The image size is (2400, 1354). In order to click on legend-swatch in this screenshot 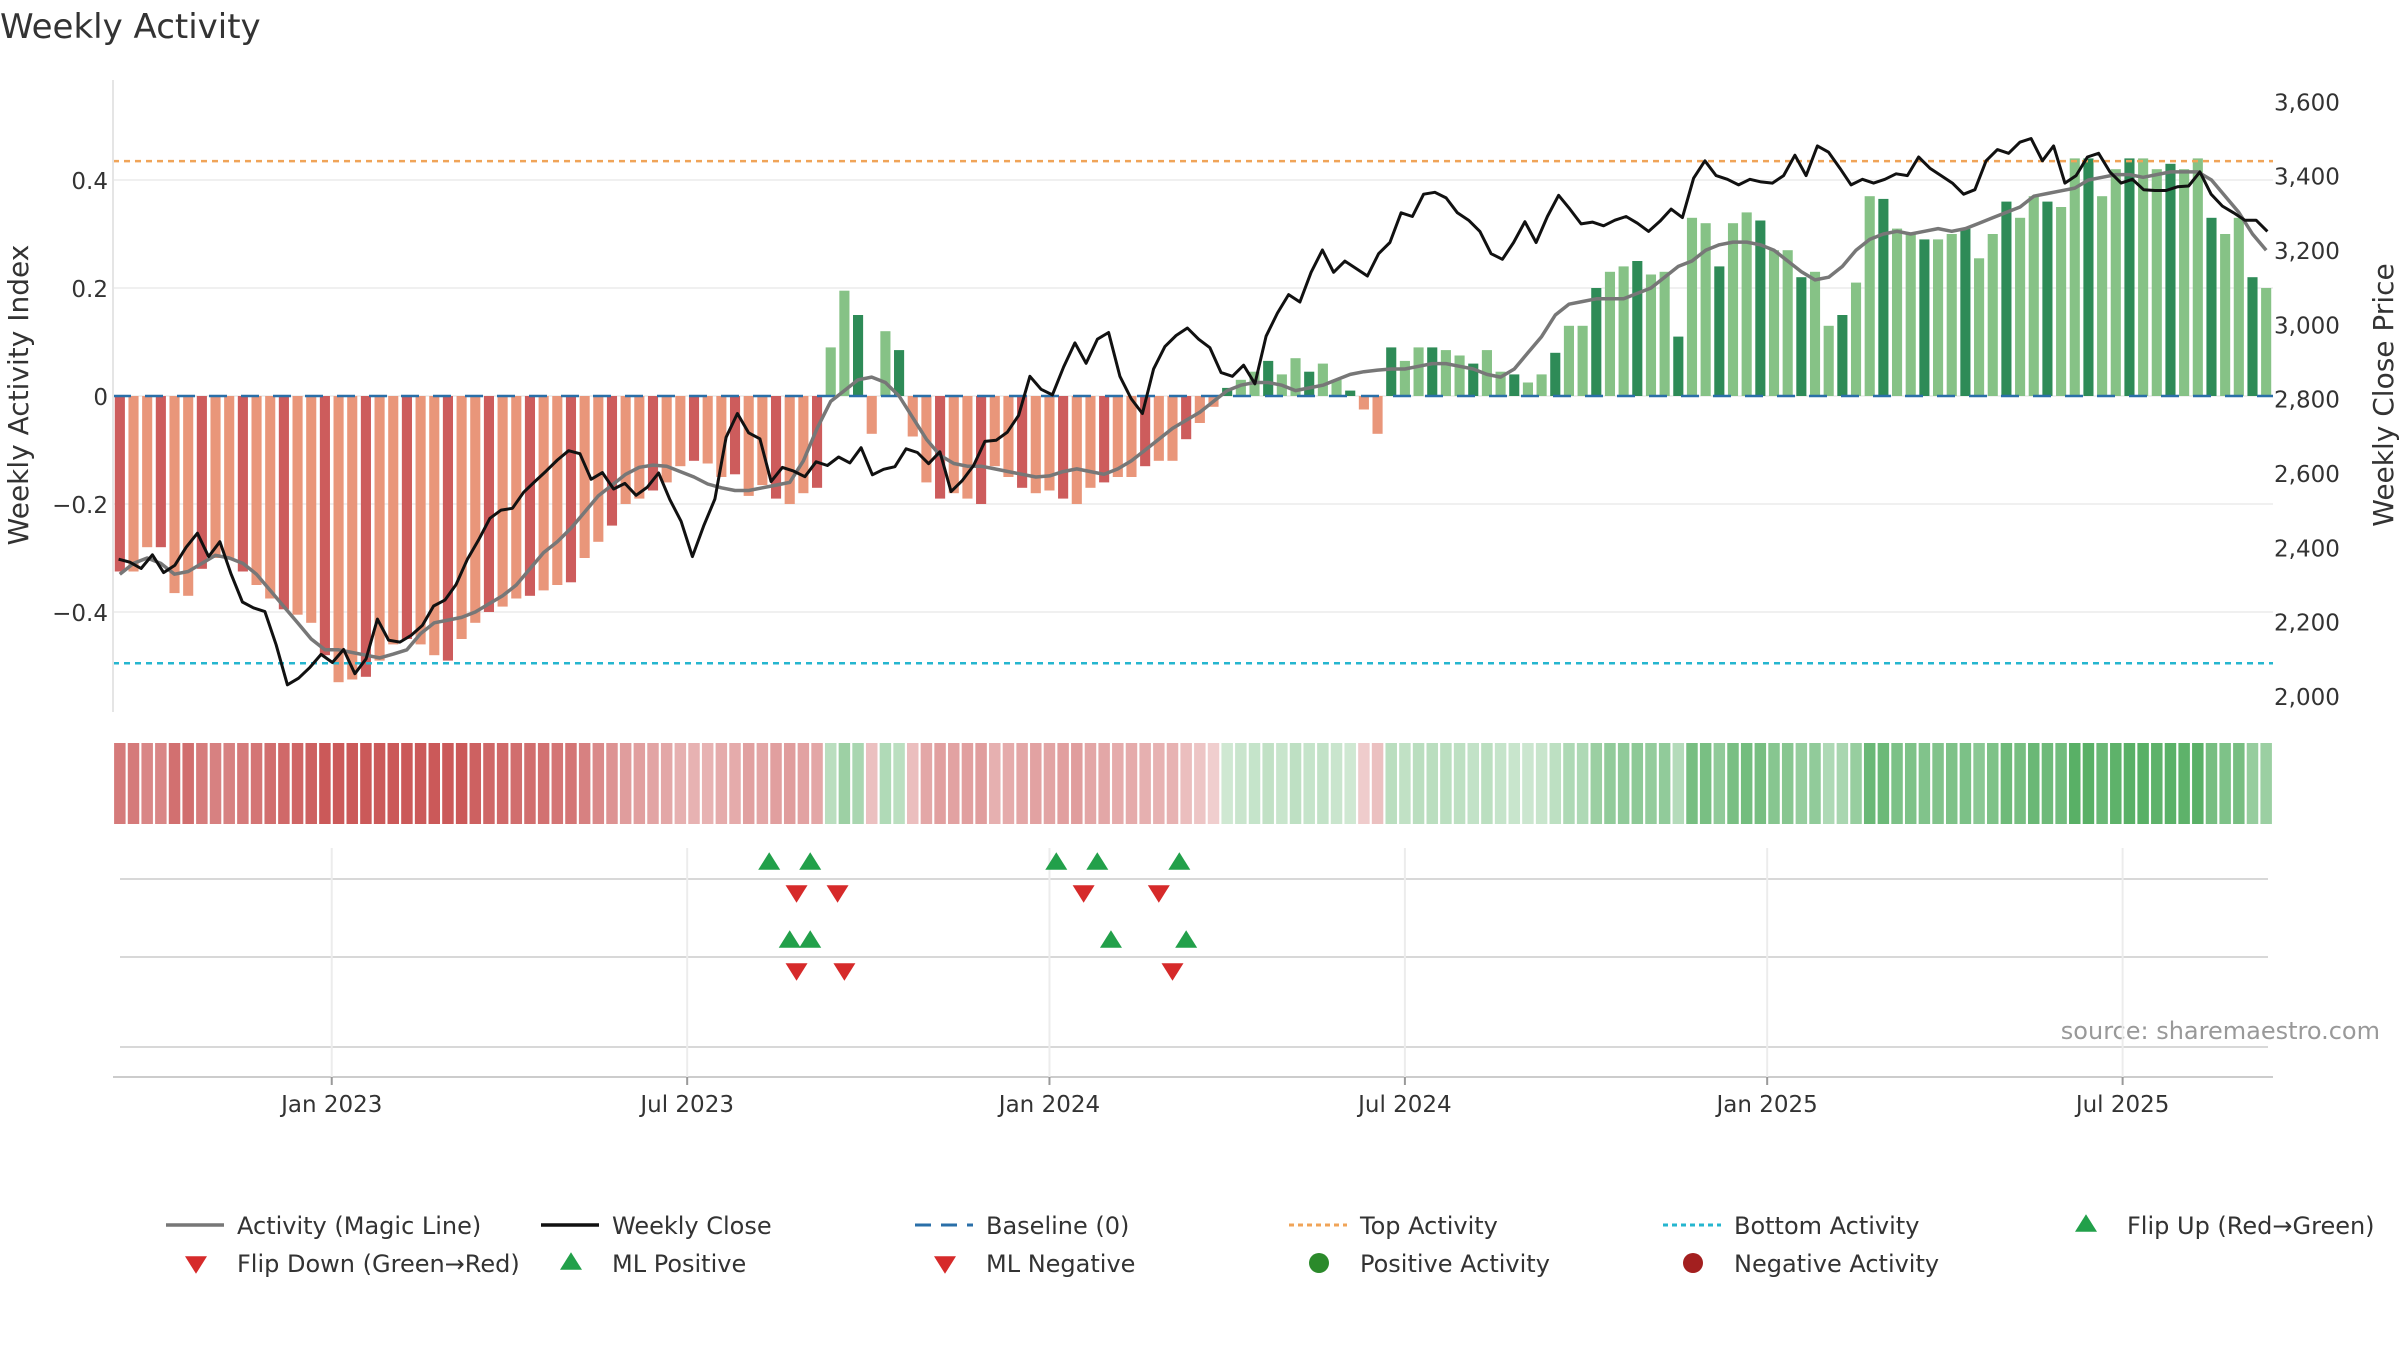, I will do `click(945, 1265)`.